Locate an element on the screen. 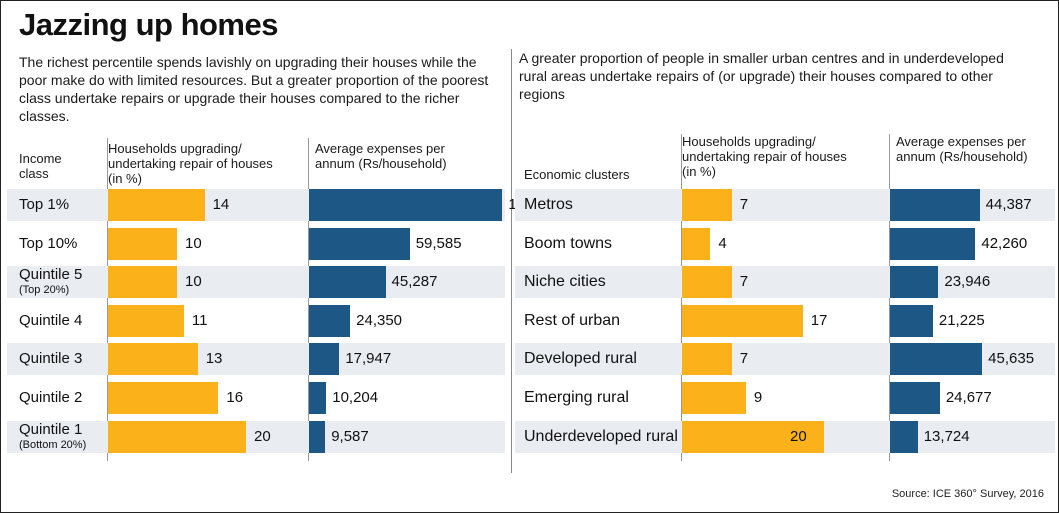  left-header-income-class: Income class is located at coordinates (40, 166).